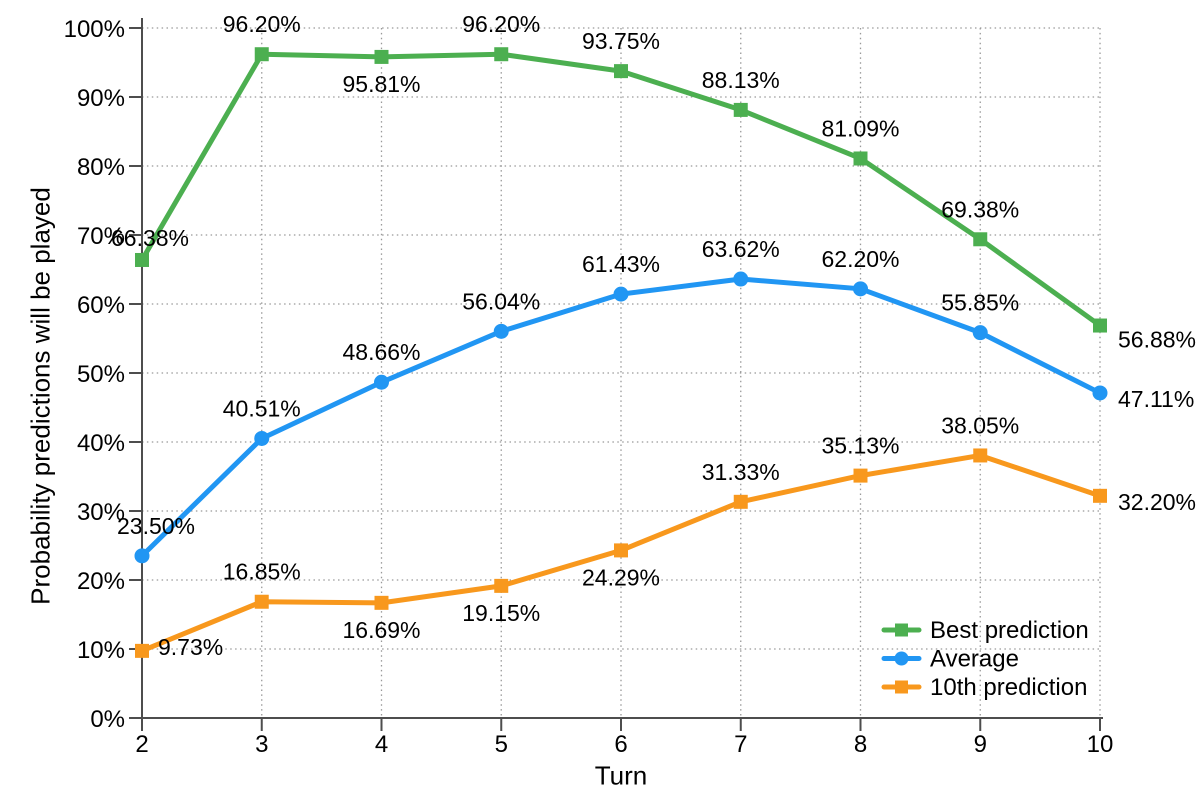  Describe the element at coordinates (156, 526) in the screenshot. I see `point-label: 23.50%` at that location.